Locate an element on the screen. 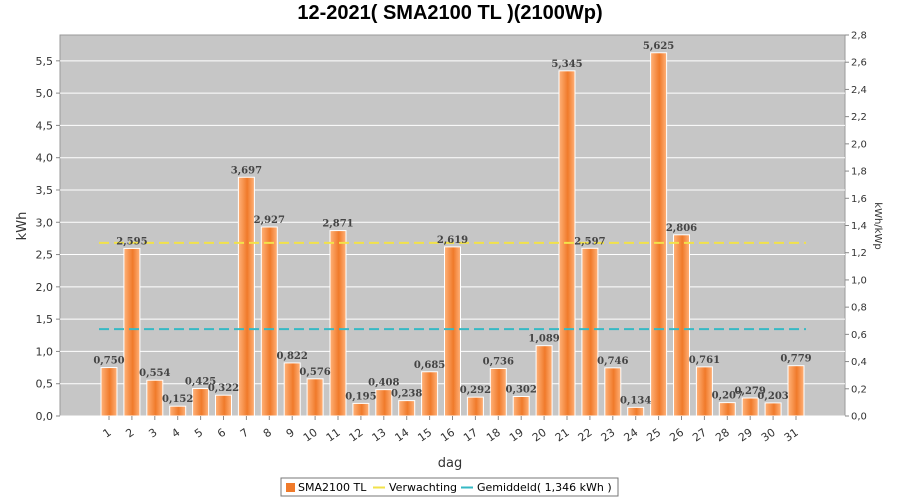 This screenshot has width=900, height=500. y2-tick-label: 0,8 is located at coordinates (859, 308).